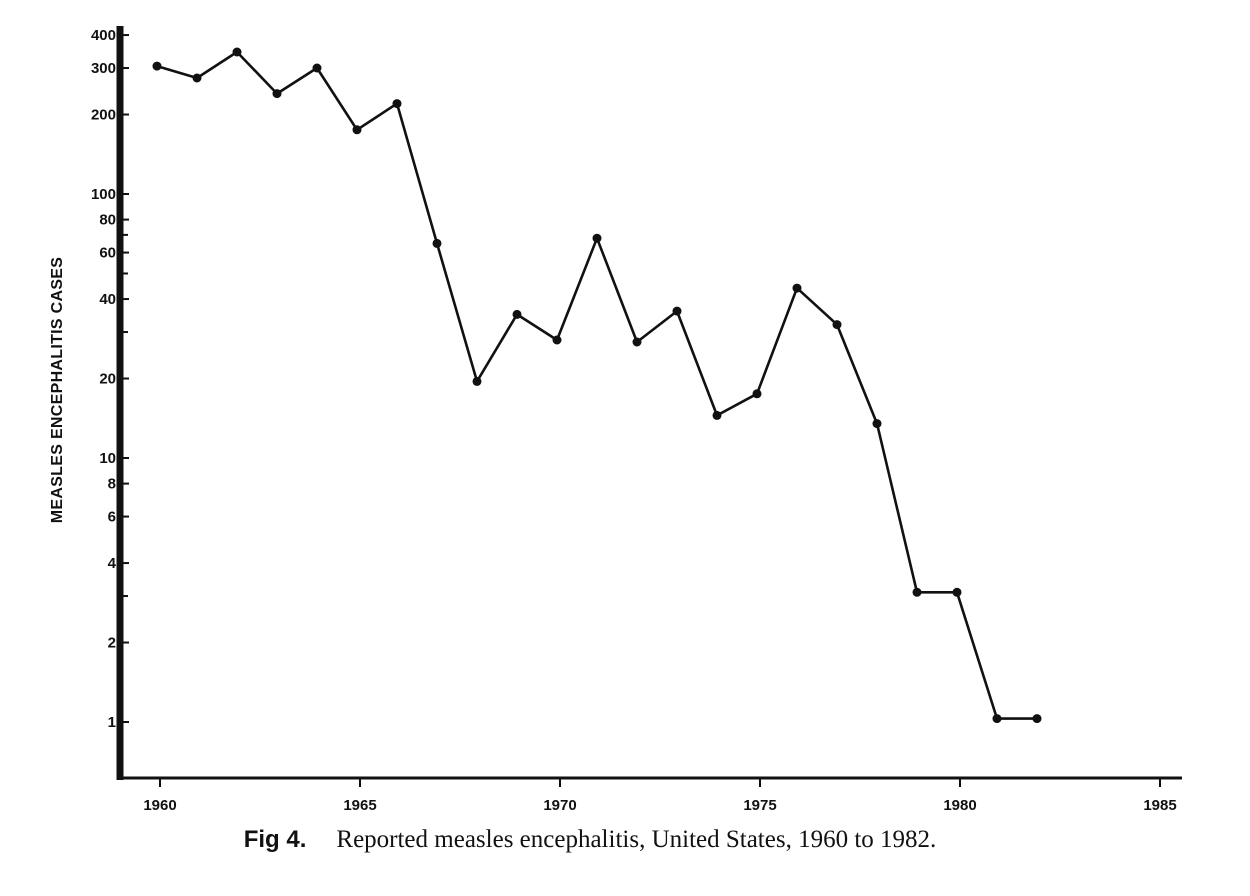  I want to click on x-tick-label: 1975, so click(759, 805).